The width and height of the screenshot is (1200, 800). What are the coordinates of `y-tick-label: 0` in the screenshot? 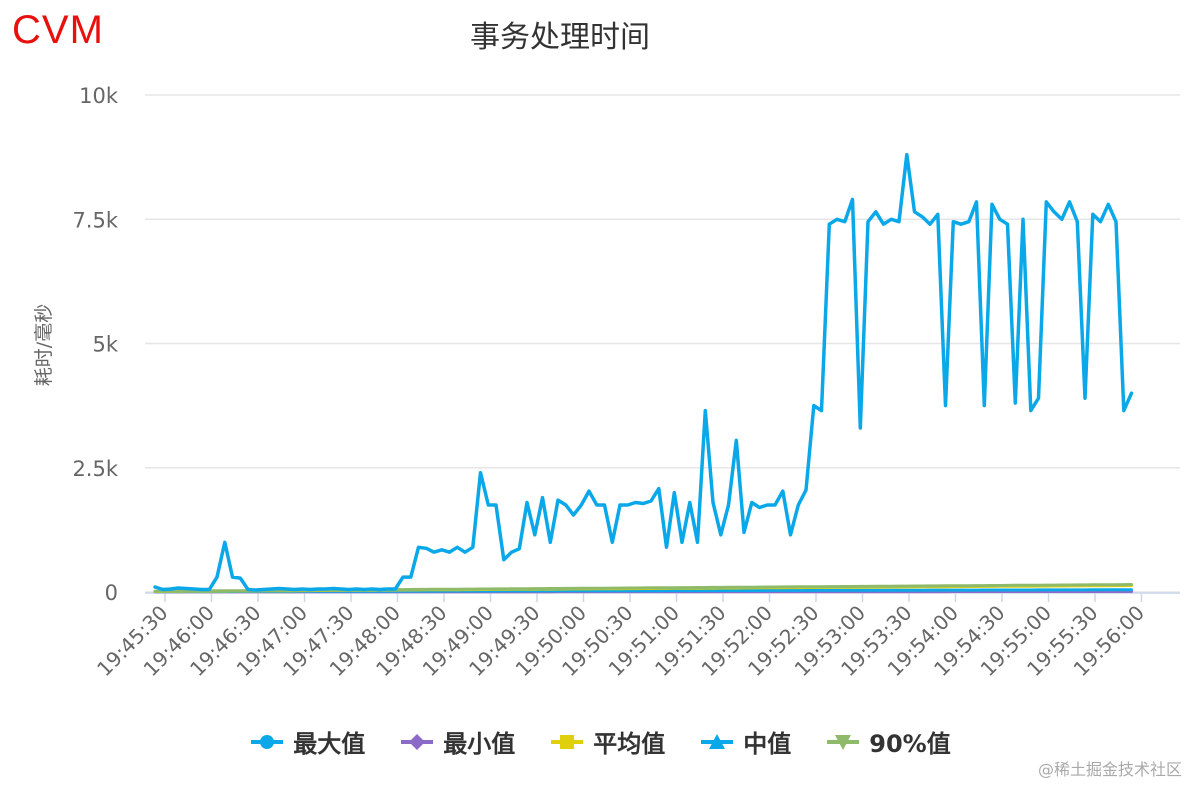 It's located at (111, 593).